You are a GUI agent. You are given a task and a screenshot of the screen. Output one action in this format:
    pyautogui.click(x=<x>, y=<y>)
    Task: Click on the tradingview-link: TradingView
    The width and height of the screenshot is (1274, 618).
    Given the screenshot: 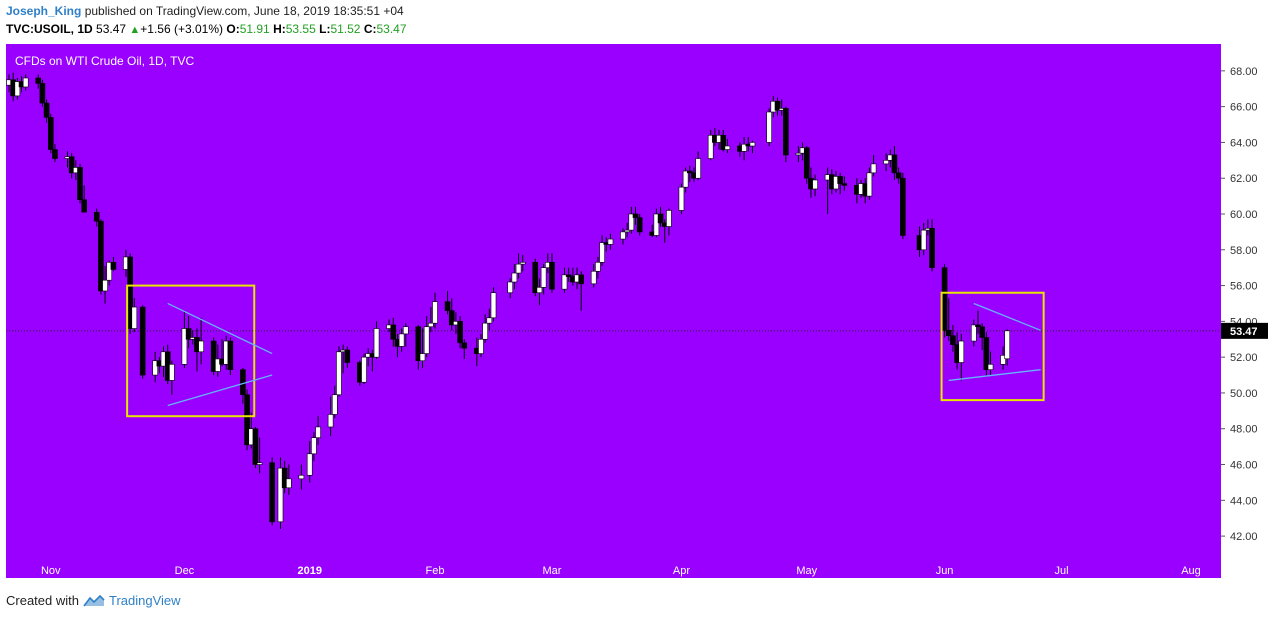 What is the action you would take?
    pyautogui.click(x=144, y=600)
    